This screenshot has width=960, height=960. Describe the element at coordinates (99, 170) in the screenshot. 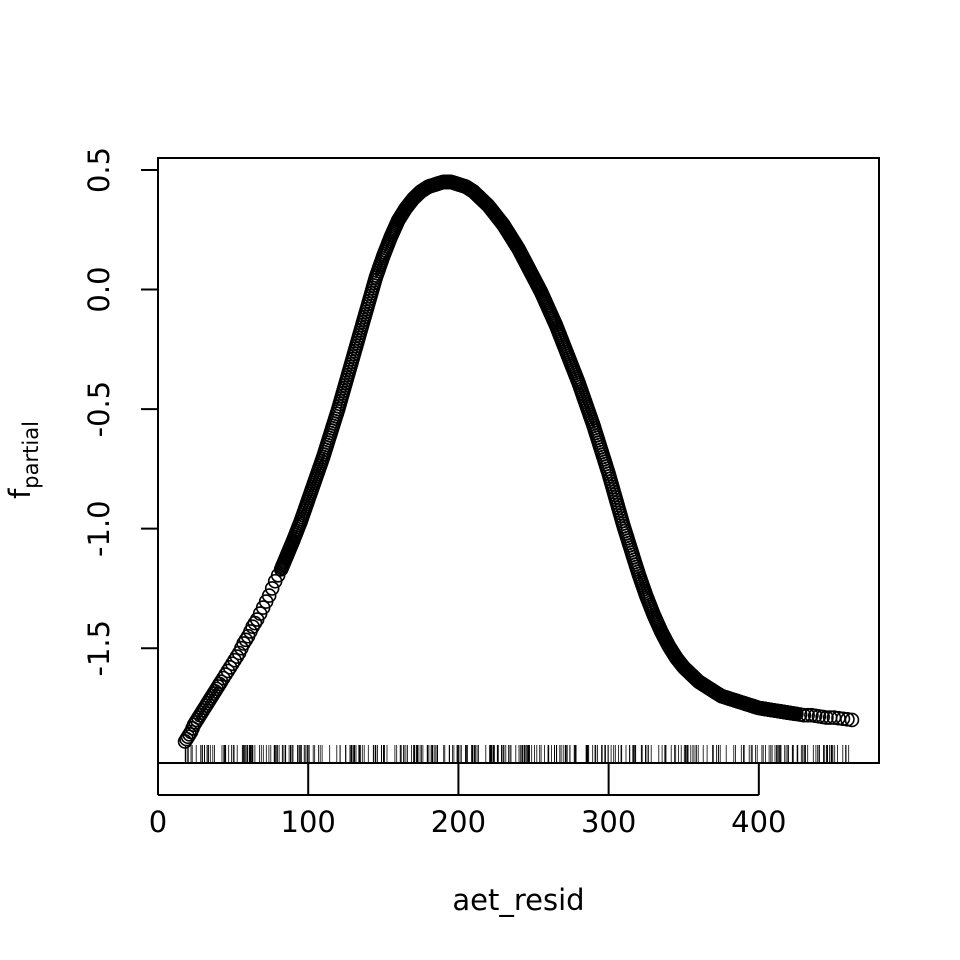

I see `y-tick-label: 0.5` at that location.